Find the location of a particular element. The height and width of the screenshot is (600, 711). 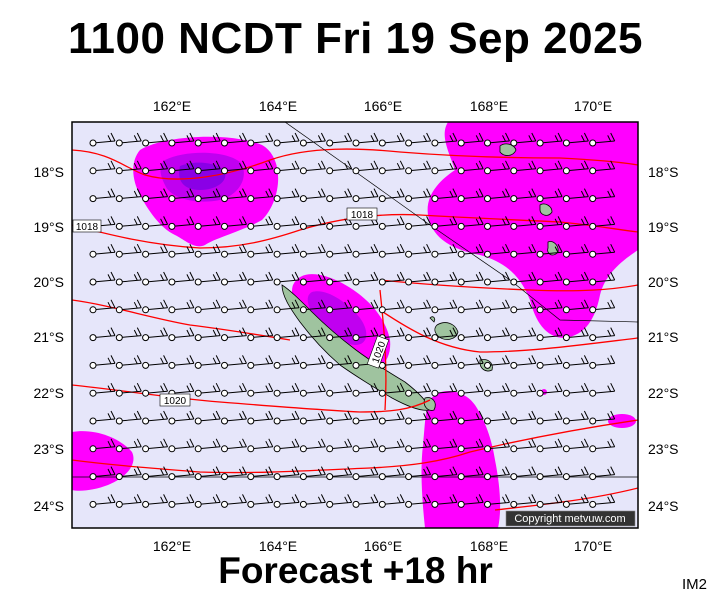

lon-tick: 168°E is located at coordinates (489, 546).